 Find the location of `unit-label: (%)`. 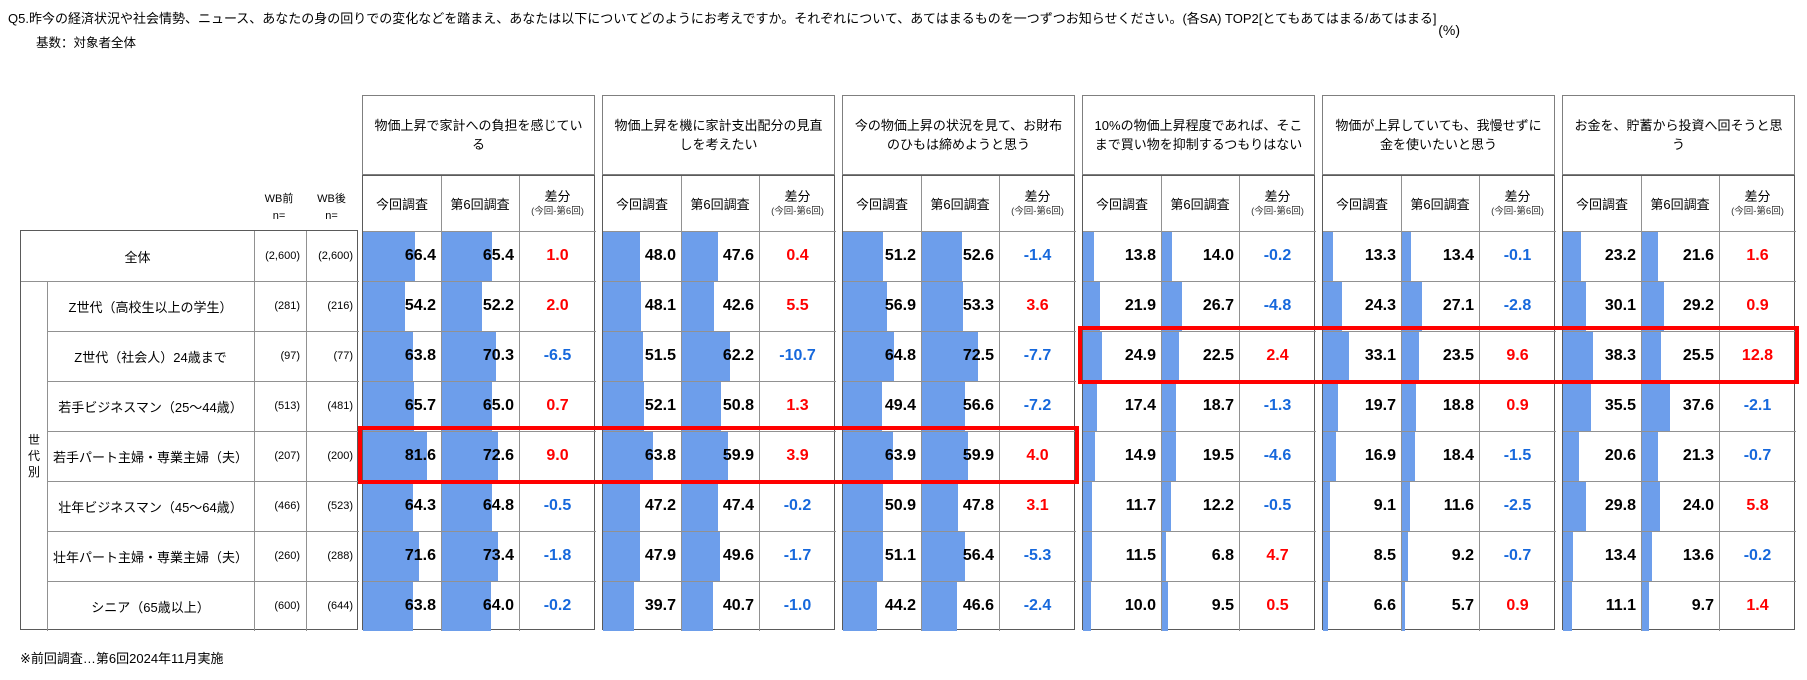

unit-label: (%) is located at coordinates (1449, 30).